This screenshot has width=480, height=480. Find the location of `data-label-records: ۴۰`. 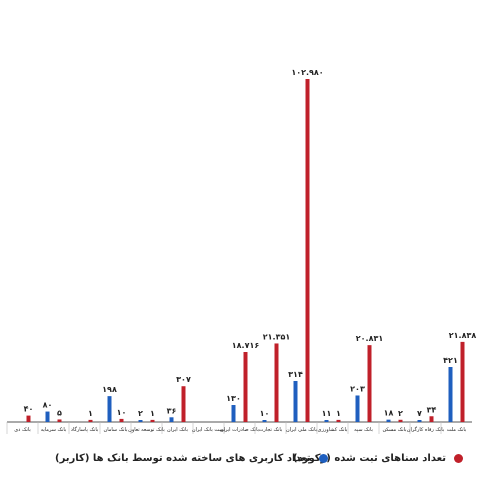

data-label-records: ۴۰ is located at coordinates (29, 409).